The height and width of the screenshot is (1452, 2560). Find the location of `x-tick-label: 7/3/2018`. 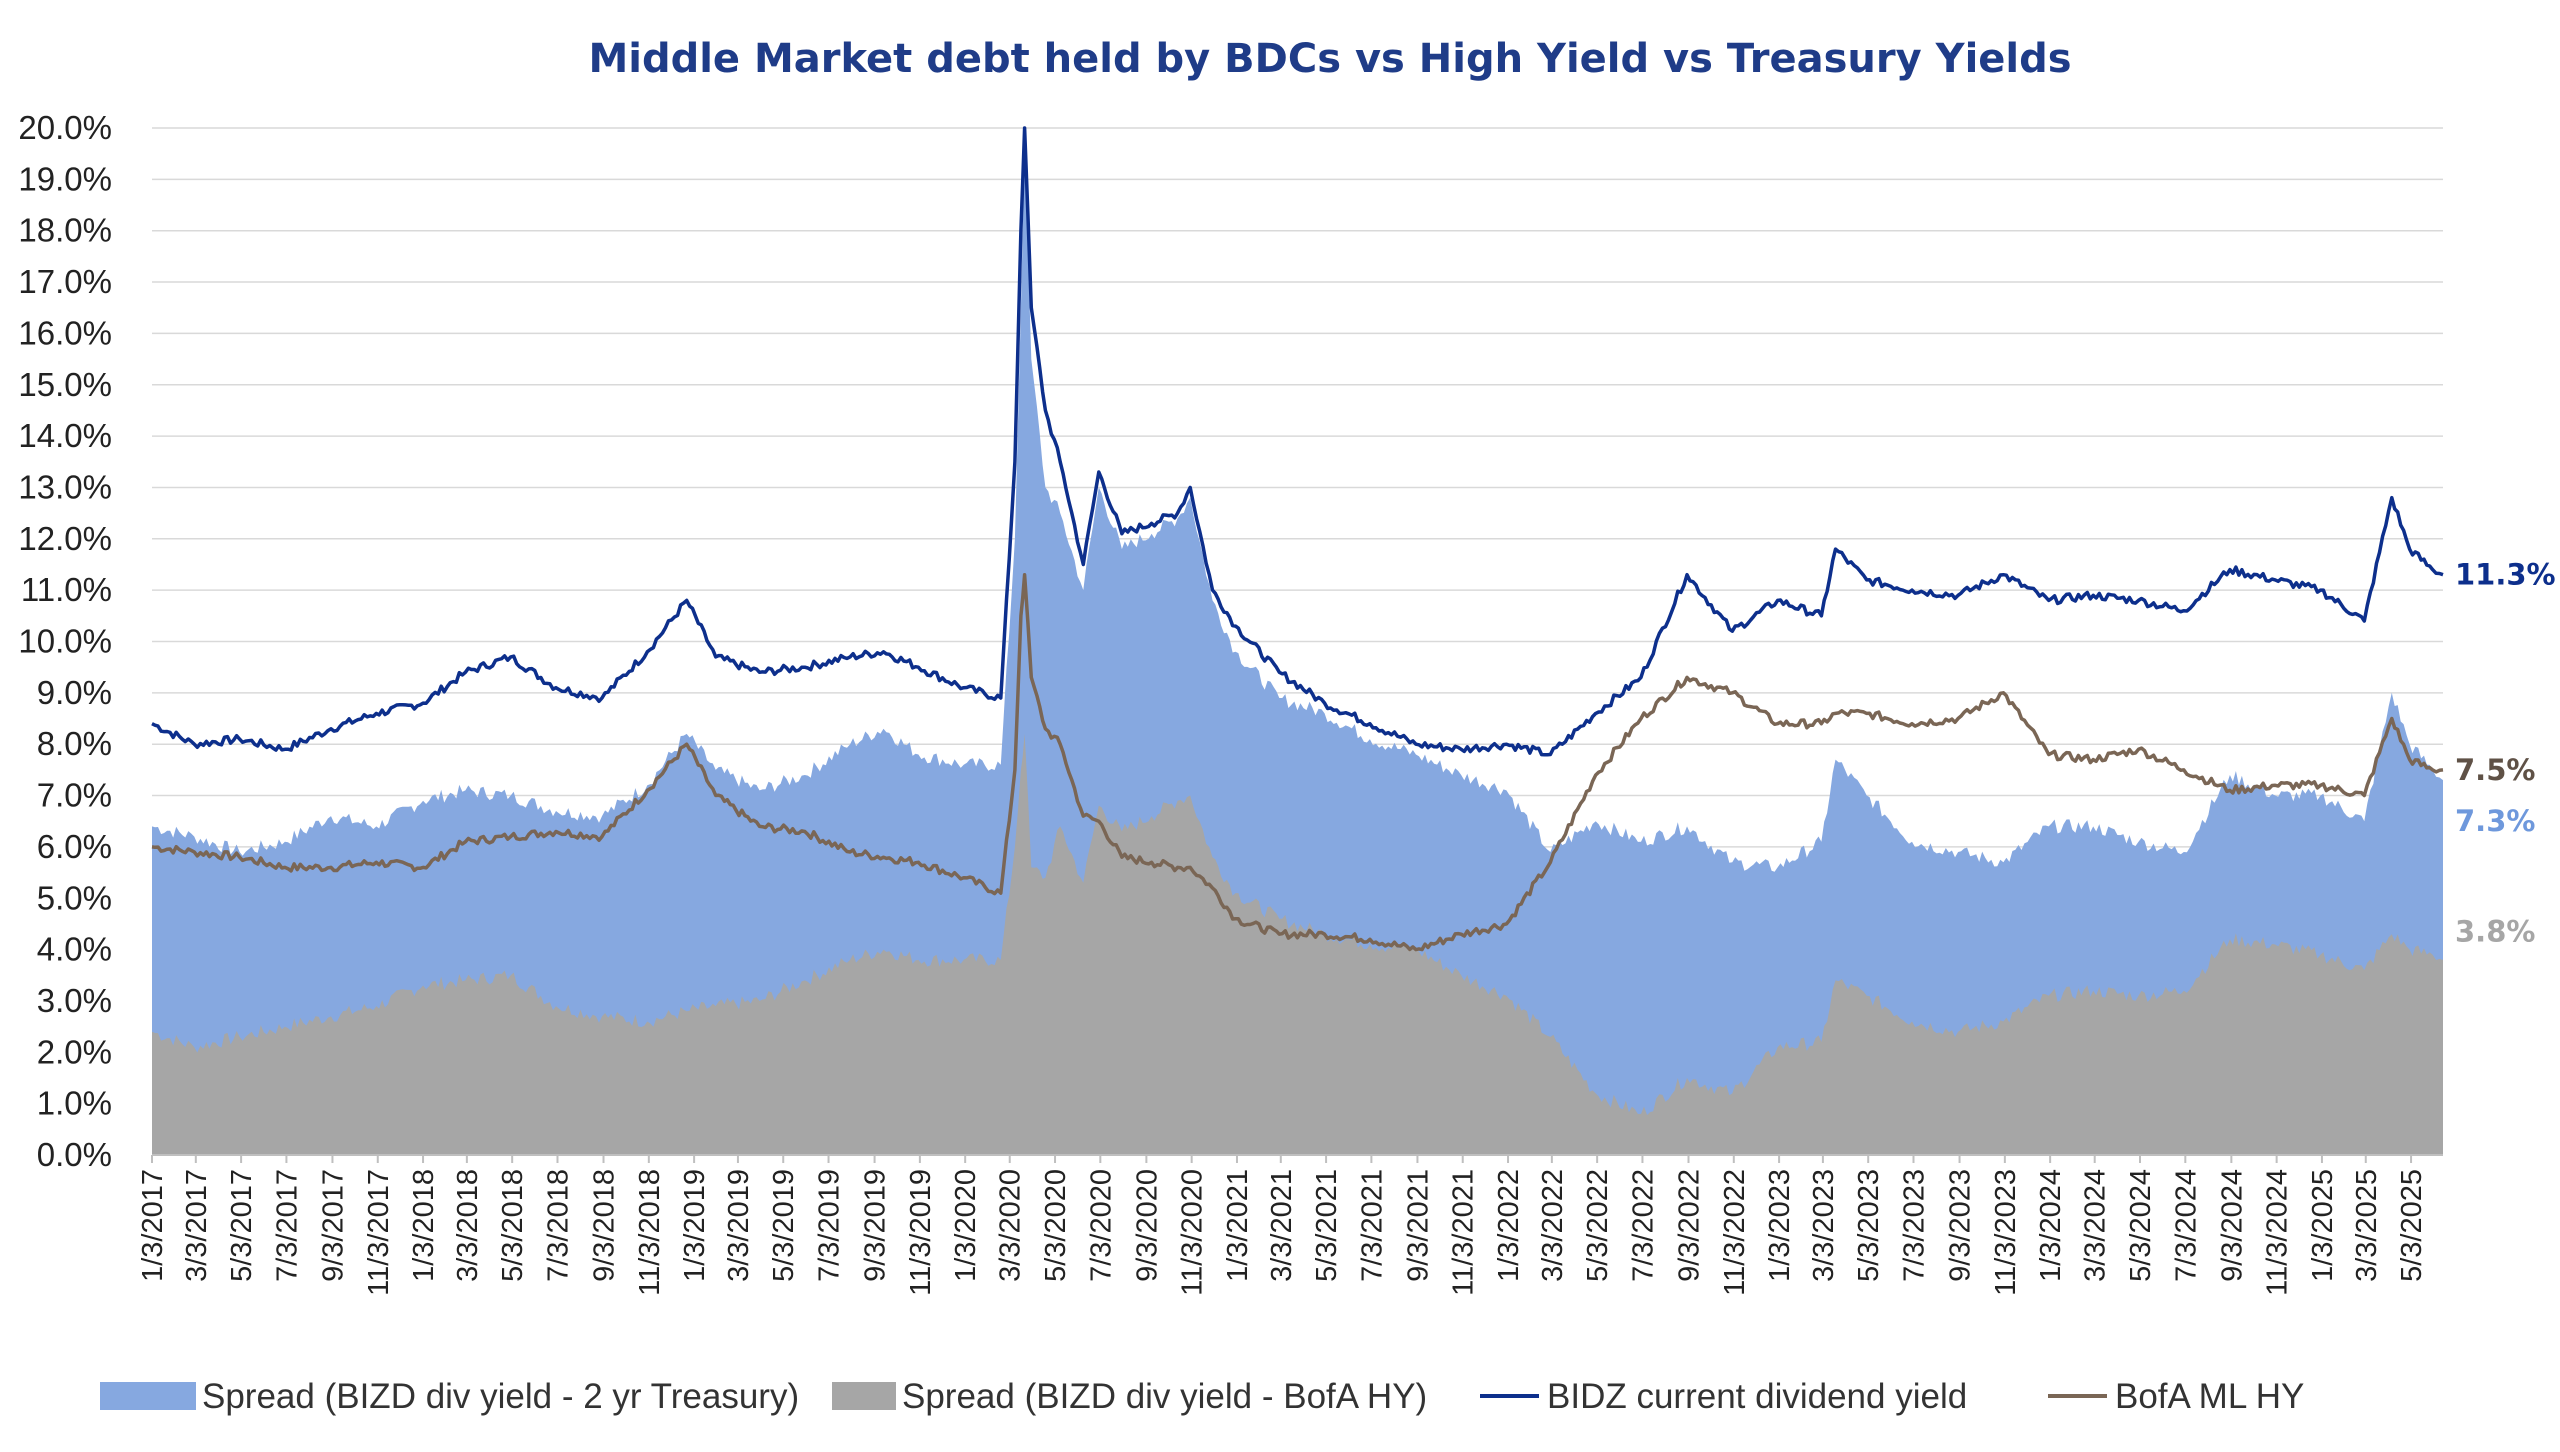

x-tick-label: 7/3/2018 is located at coordinates (558, 1225).